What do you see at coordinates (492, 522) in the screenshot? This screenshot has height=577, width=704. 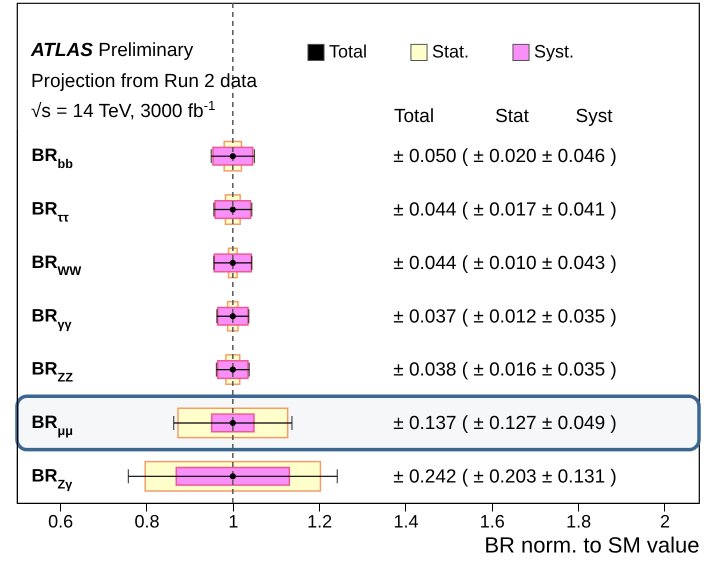 I see `x-tick-label: 1.6` at bounding box center [492, 522].